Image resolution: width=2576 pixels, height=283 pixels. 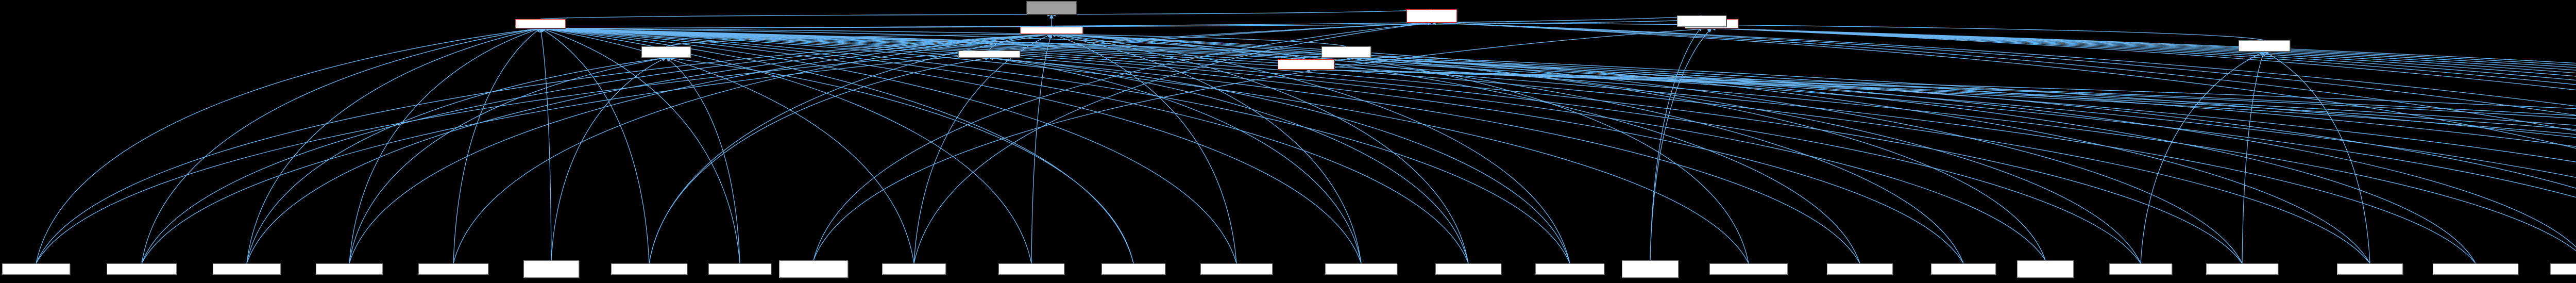 I want to click on graph-node-src-ftxui-dom-dim-cpp, so click(x=2140, y=269).